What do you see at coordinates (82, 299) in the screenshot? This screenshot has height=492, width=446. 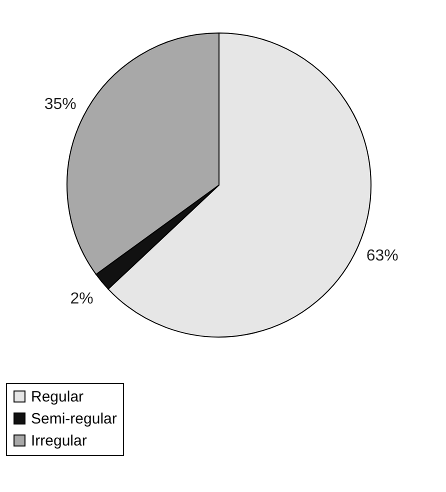 I see `data-label: 2%` at bounding box center [82, 299].